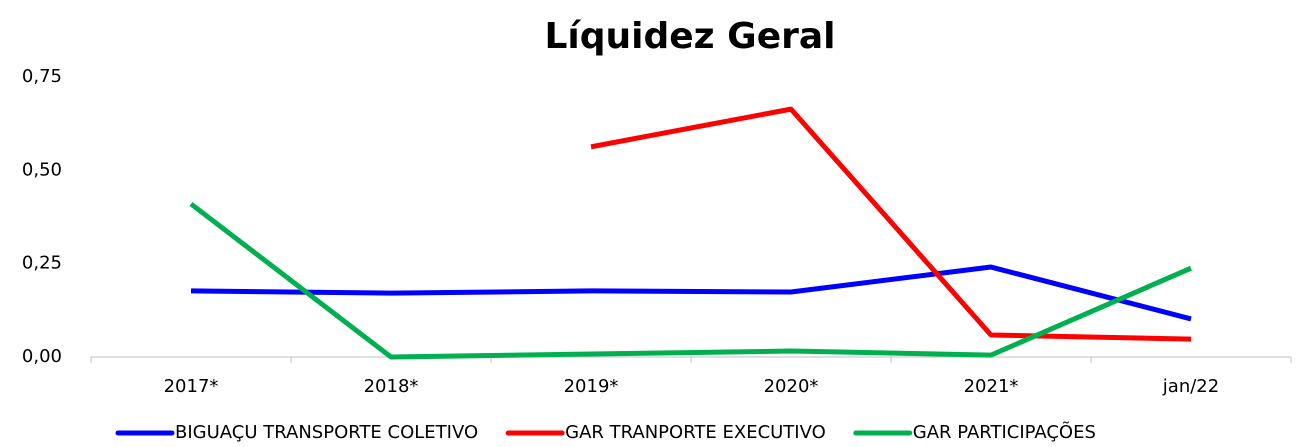 This screenshot has height=447, width=1300. I want to click on x-tick-label: 2018*, so click(391, 386).